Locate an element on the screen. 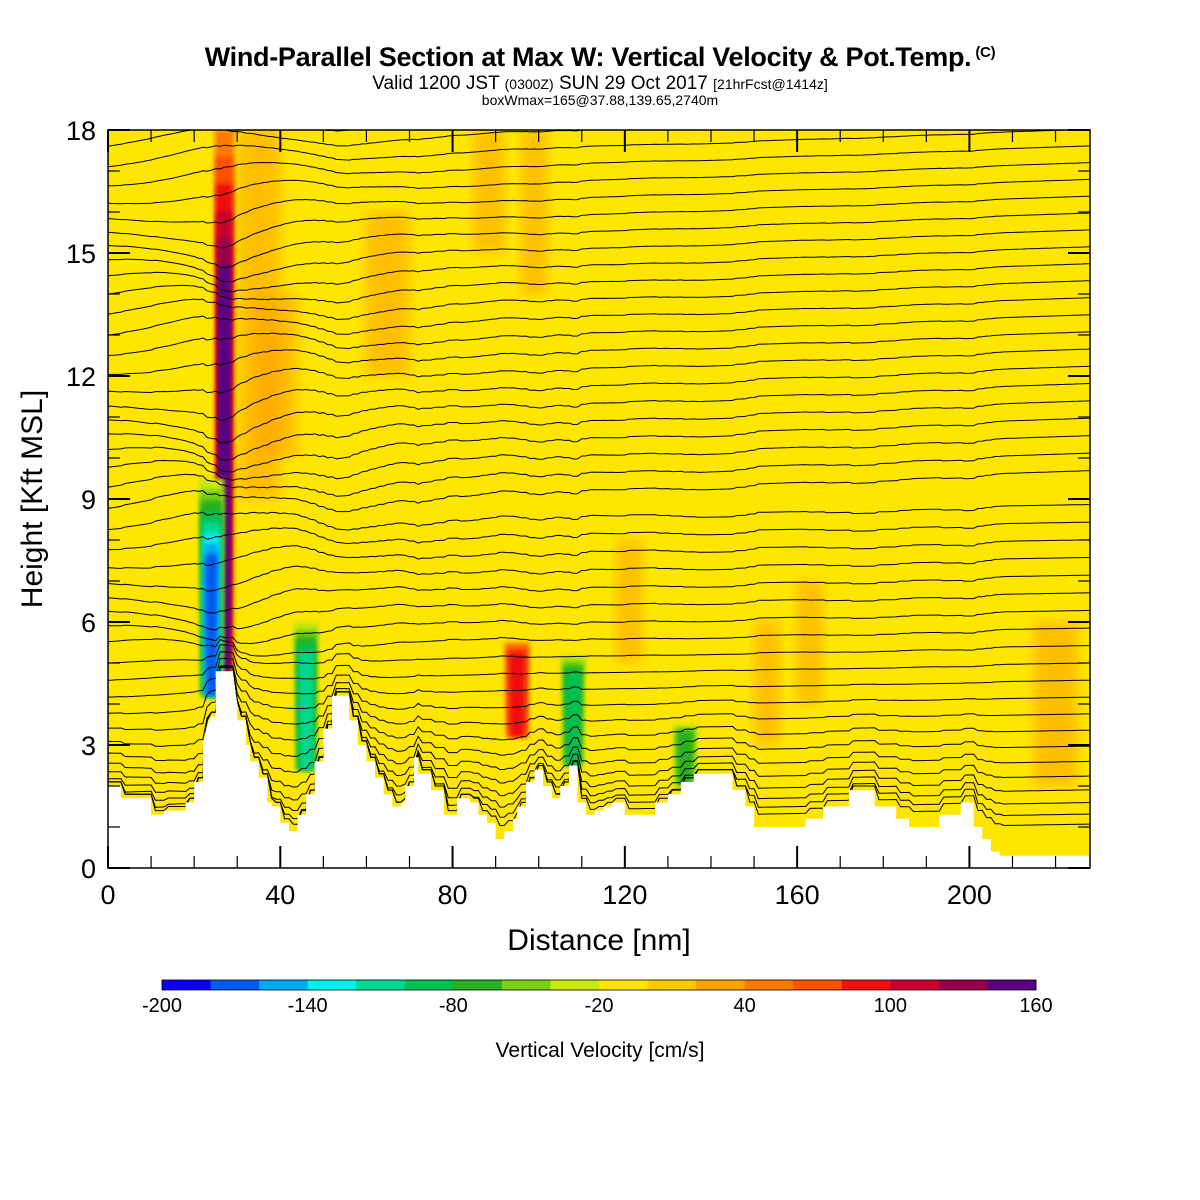 This screenshot has width=1200, height=1200. colorbar-tick-label-5: 100 is located at coordinates (890, 1006).